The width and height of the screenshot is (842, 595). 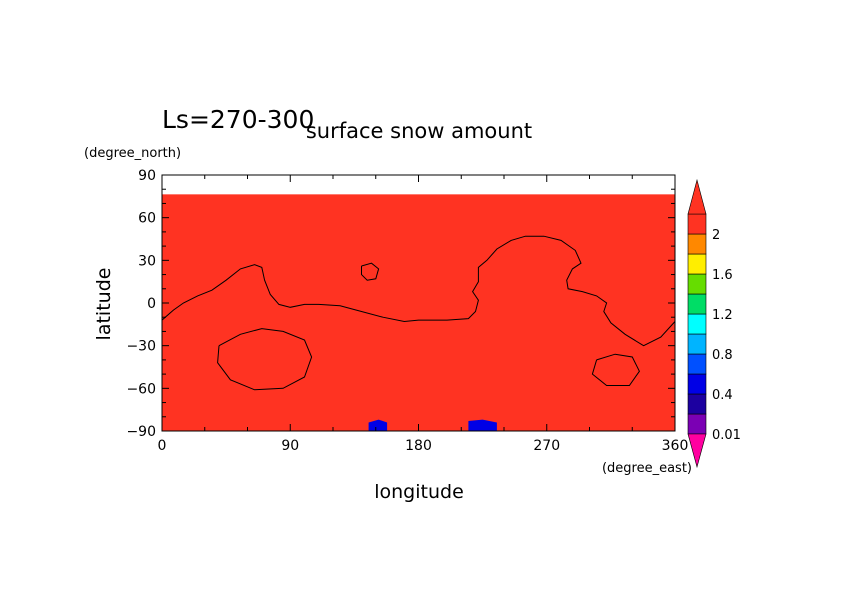 I want to click on colorbar: 0.01 0.4 0.8 1.2 1.6 2, so click(x=714, y=323).